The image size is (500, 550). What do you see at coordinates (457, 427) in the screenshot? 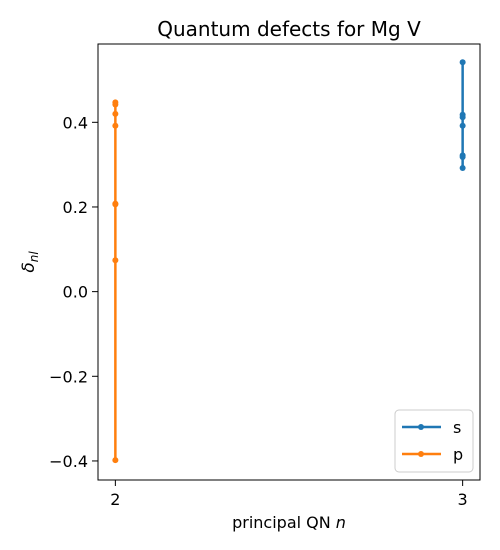
I see `legend-label-s: s` at bounding box center [457, 427].